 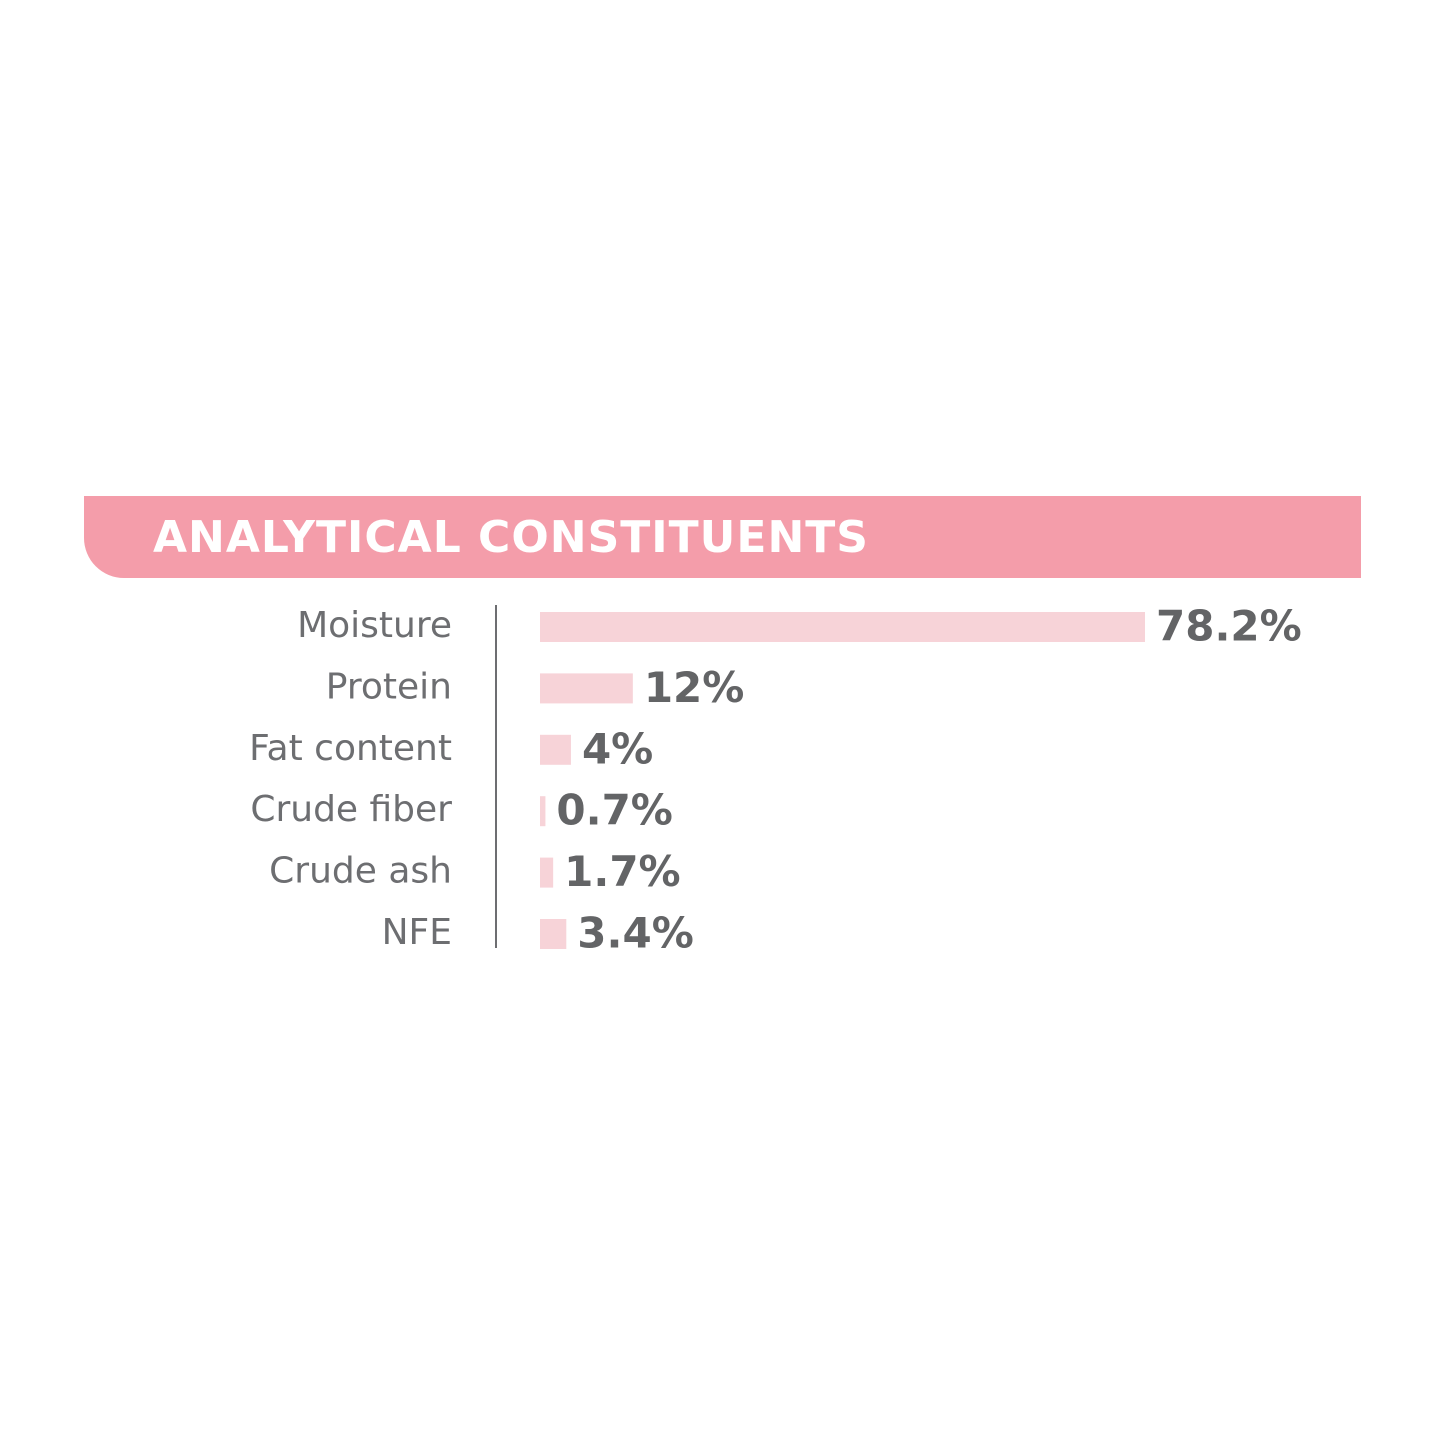 I want to click on value-label: 78.2%, so click(x=1229, y=626).